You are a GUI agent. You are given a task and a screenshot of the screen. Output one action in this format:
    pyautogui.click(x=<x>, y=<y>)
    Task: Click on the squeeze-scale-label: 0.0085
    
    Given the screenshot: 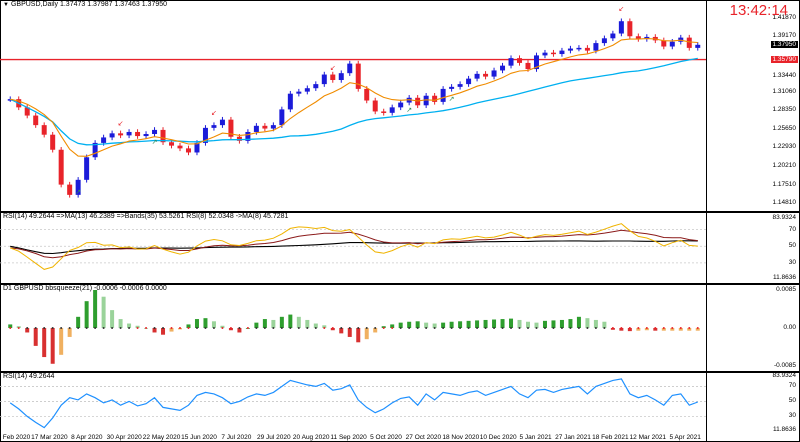 What is the action you would take?
    pyautogui.click(x=786, y=289)
    